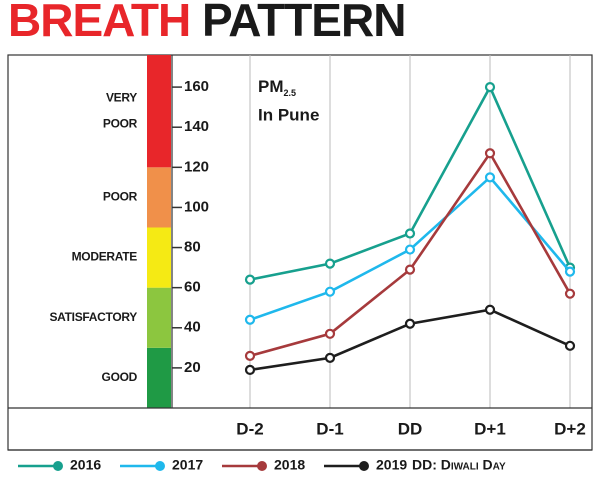 The width and height of the screenshot is (600, 495). Describe the element at coordinates (99, 23) in the screenshot. I see `title-word: BREATH` at that location.